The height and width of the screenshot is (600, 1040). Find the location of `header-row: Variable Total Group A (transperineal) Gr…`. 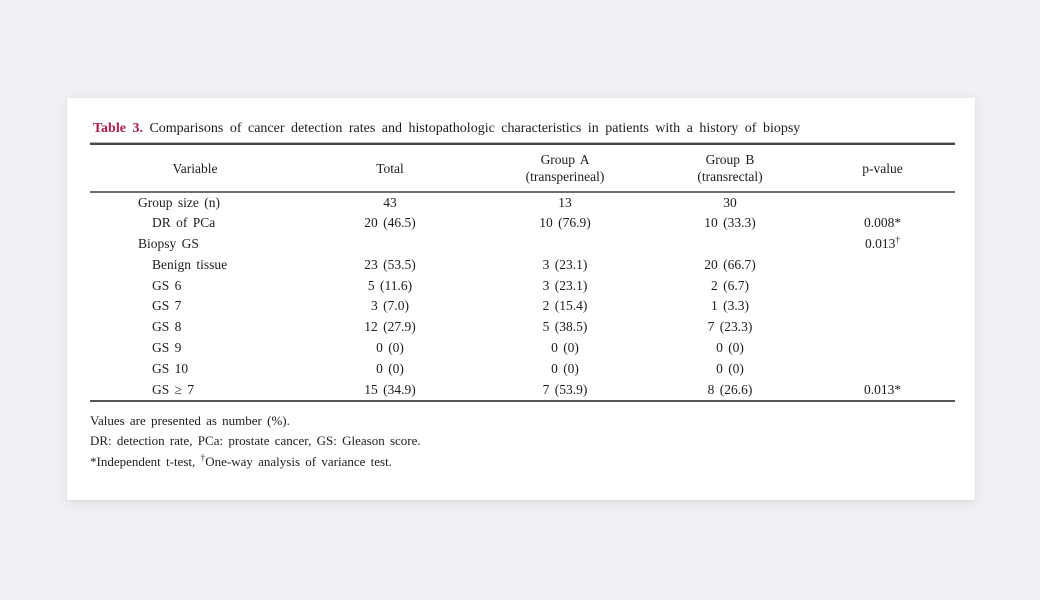

header-row: Variable Total Group A (transperineal) Gr… is located at coordinates (522, 169).